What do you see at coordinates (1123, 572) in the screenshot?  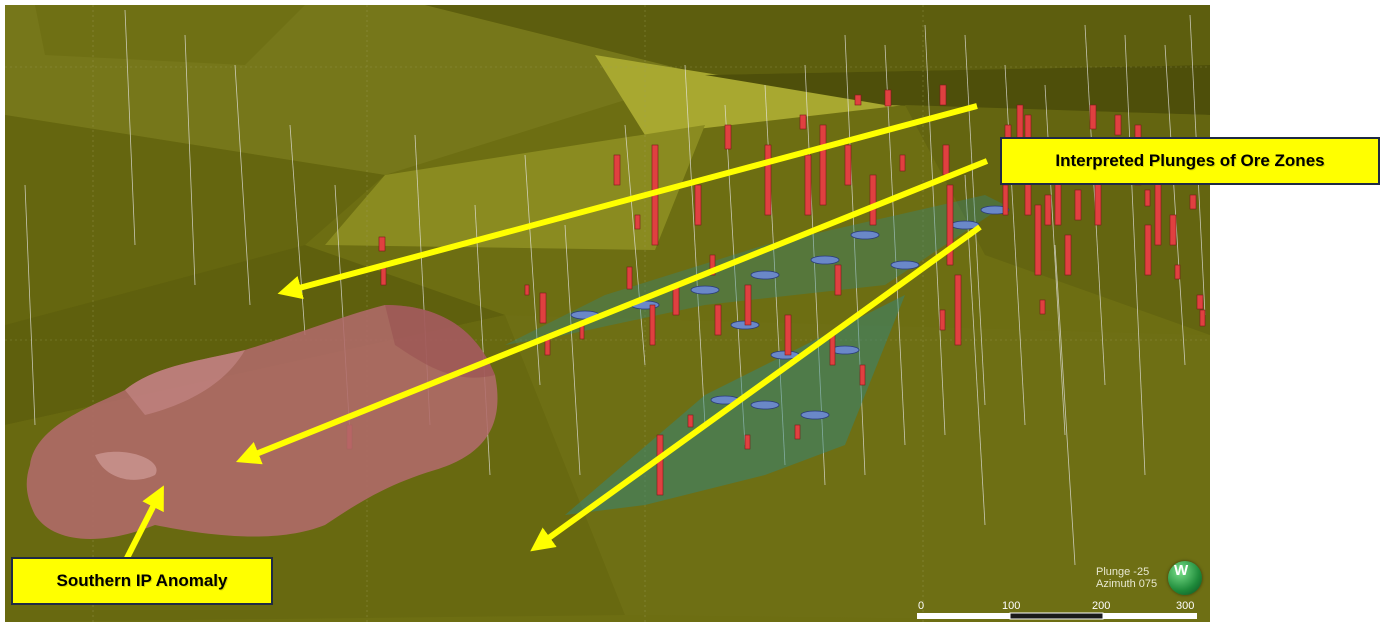 I see `plunge-readout: Plunge -25` at bounding box center [1123, 572].